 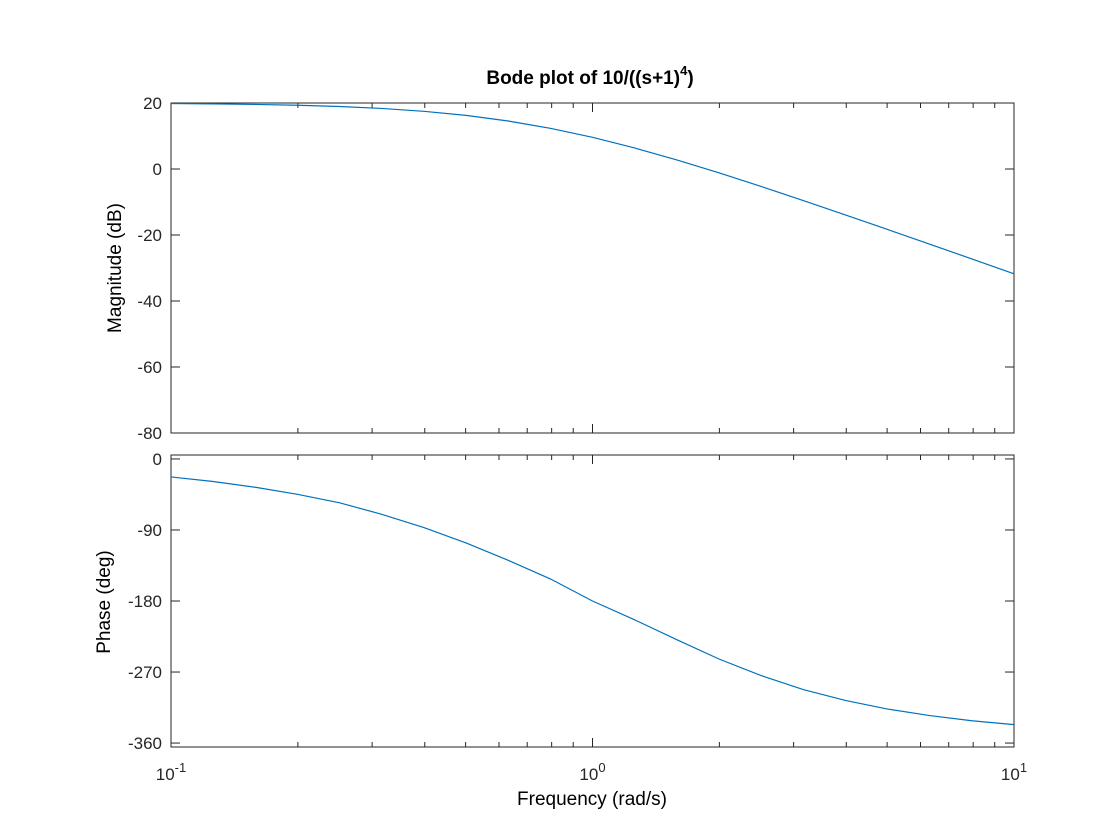 I want to click on magnitude-y-tick-label: 20, so click(x=152, y=103).